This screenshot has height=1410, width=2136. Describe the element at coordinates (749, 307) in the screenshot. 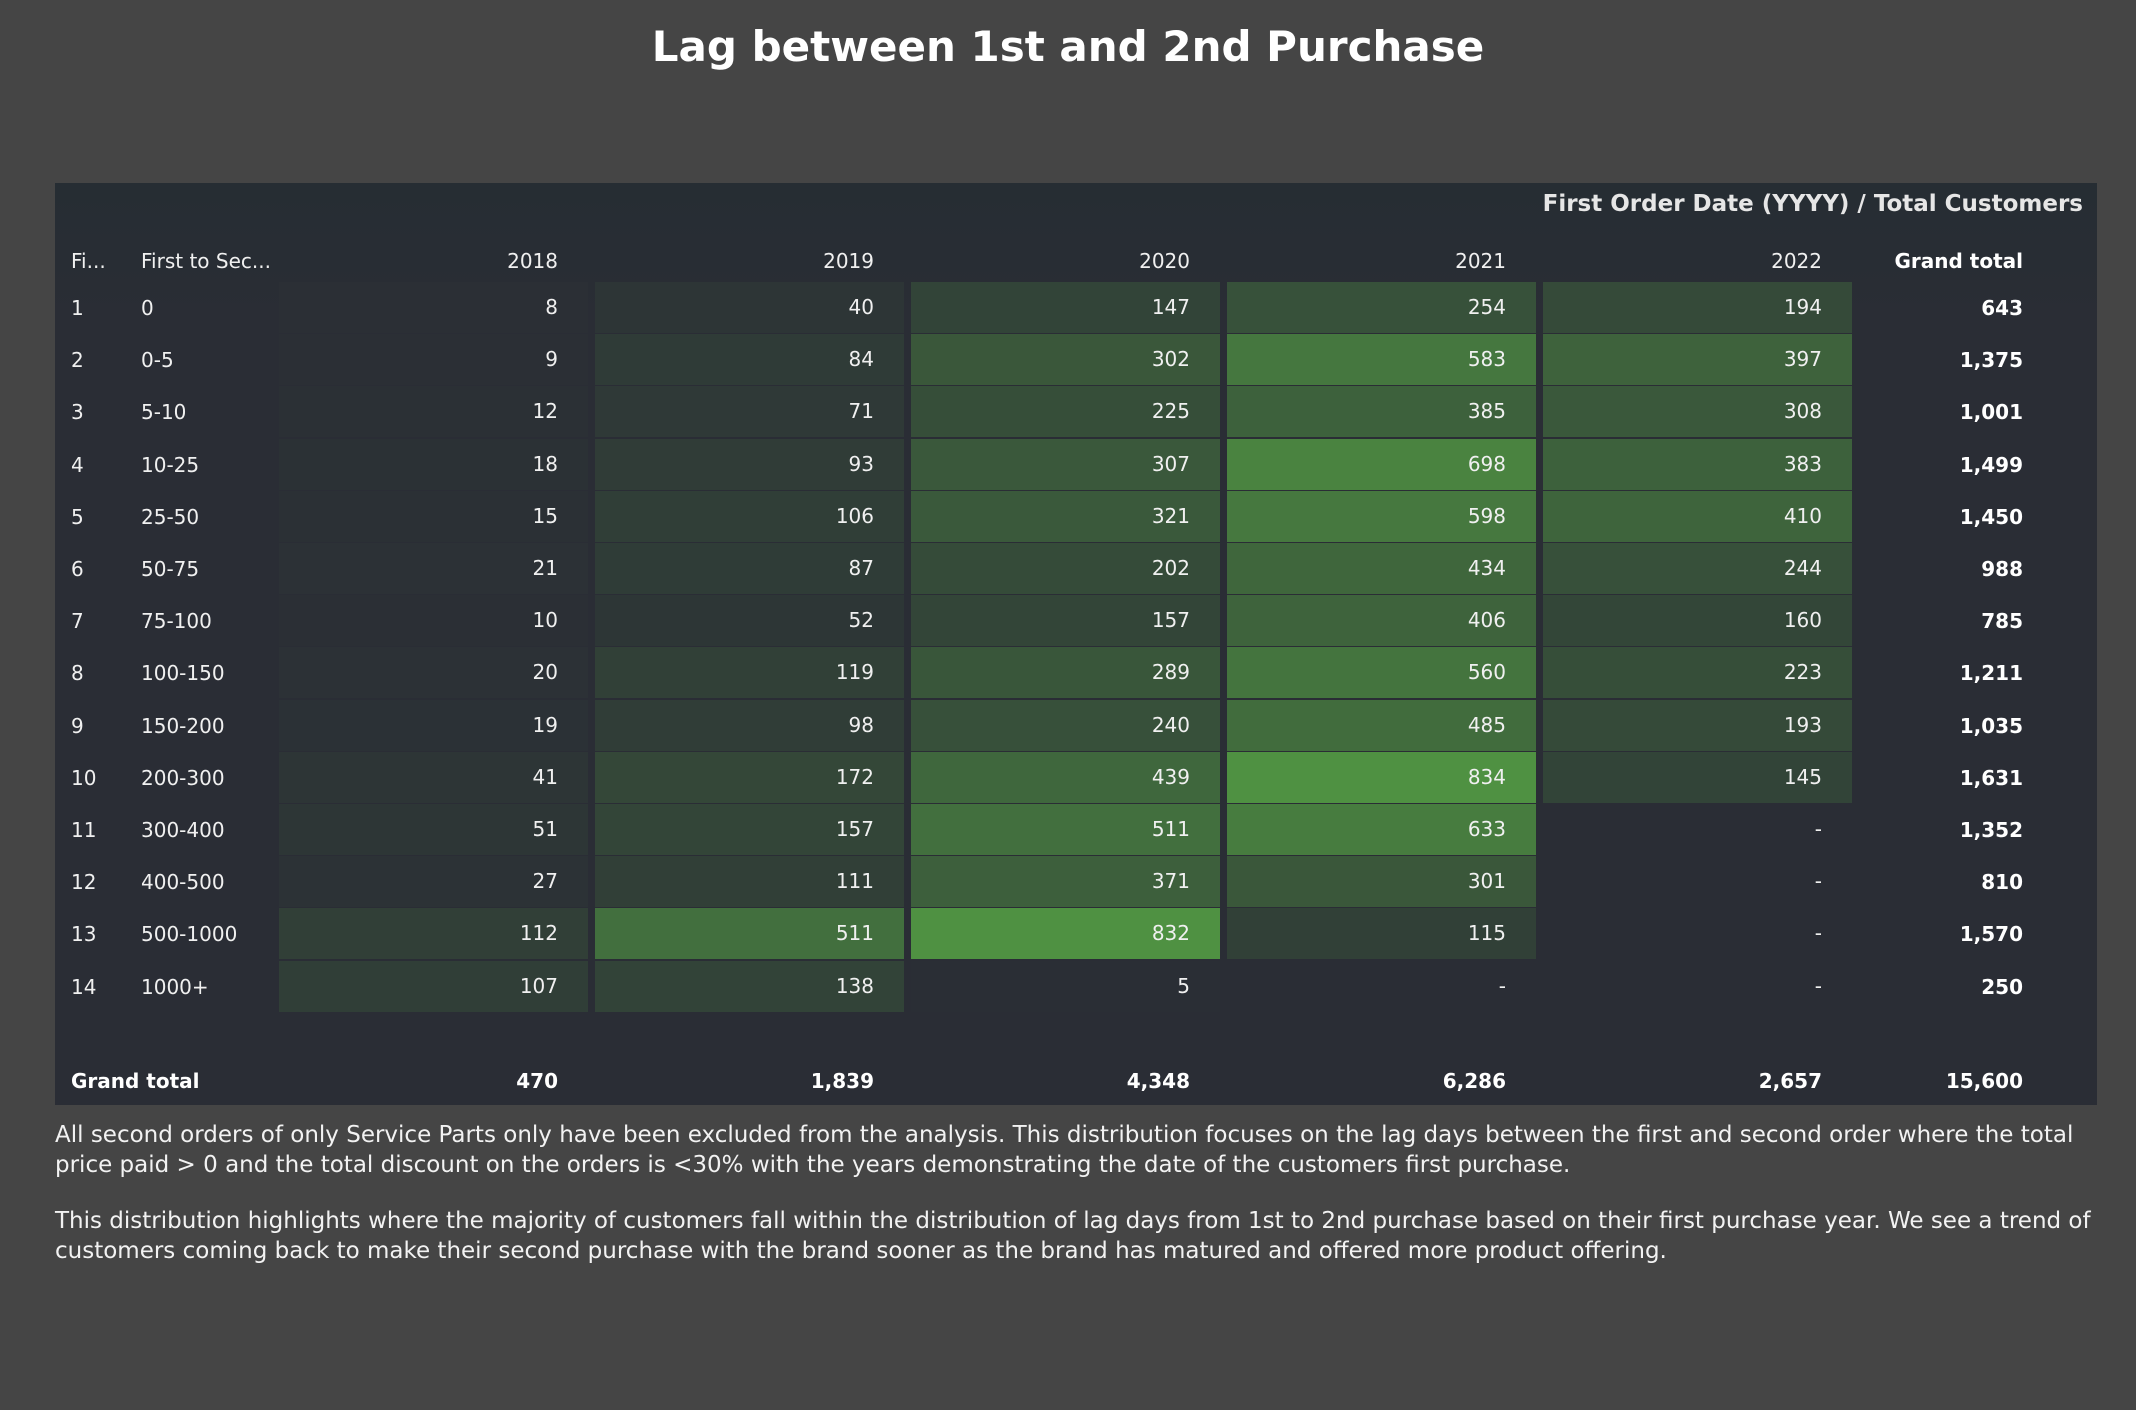

I see `heatmap-cell: 40` at that location.